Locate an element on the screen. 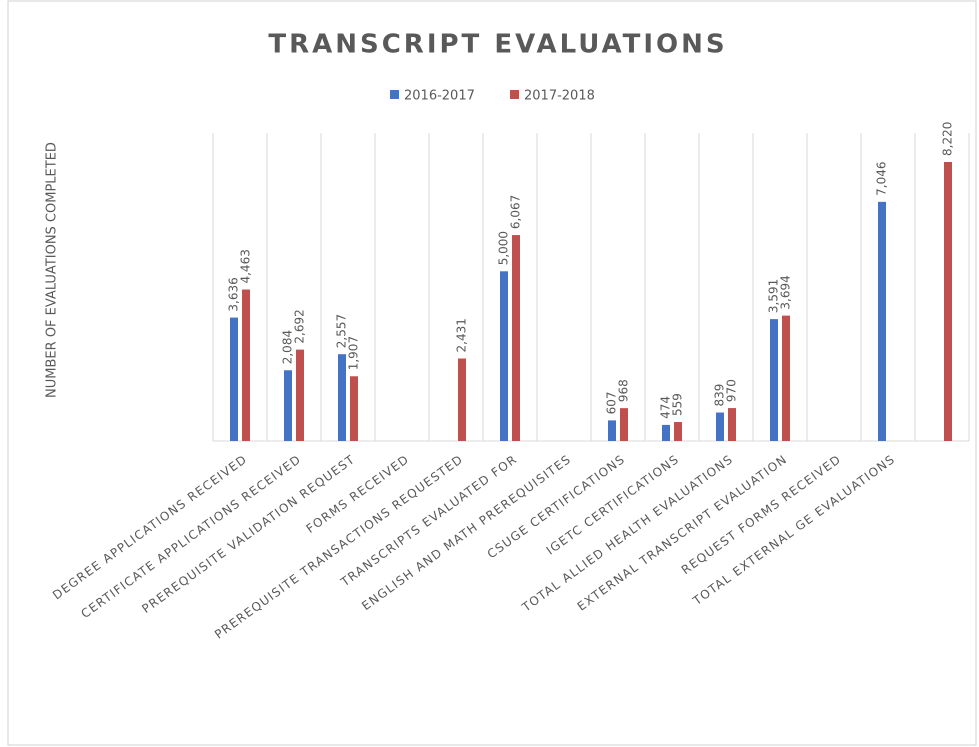 The height and width of the screenshot is (747, 979). value-label: 3,694 is located at coordinates (786, 292).